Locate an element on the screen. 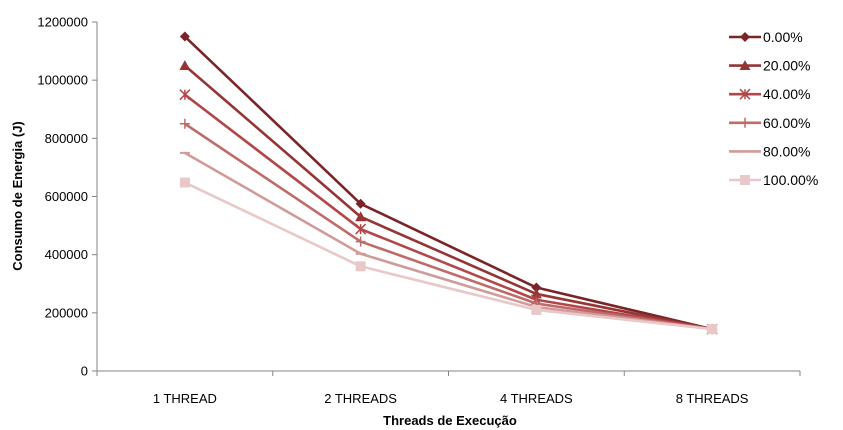 The height and width of the screenshot is (430, 843). y-tick-label: 200000 is located at coordinates (66, 312).